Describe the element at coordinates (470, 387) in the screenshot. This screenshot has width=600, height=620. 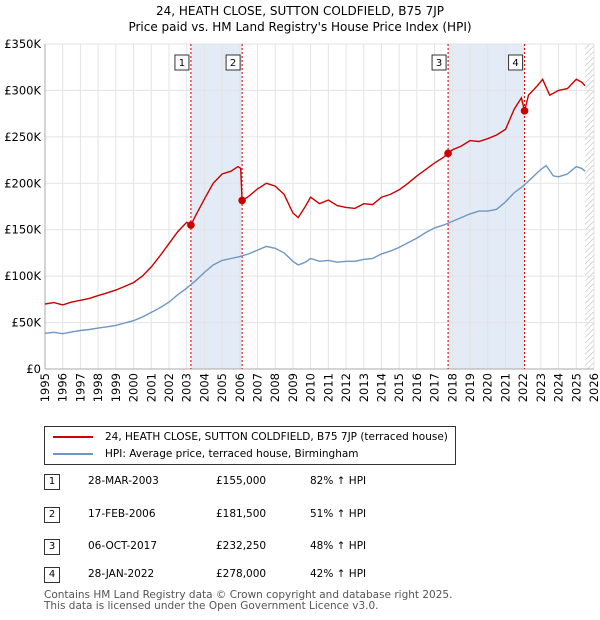
I see `x-tick-label: 2019` at that location.